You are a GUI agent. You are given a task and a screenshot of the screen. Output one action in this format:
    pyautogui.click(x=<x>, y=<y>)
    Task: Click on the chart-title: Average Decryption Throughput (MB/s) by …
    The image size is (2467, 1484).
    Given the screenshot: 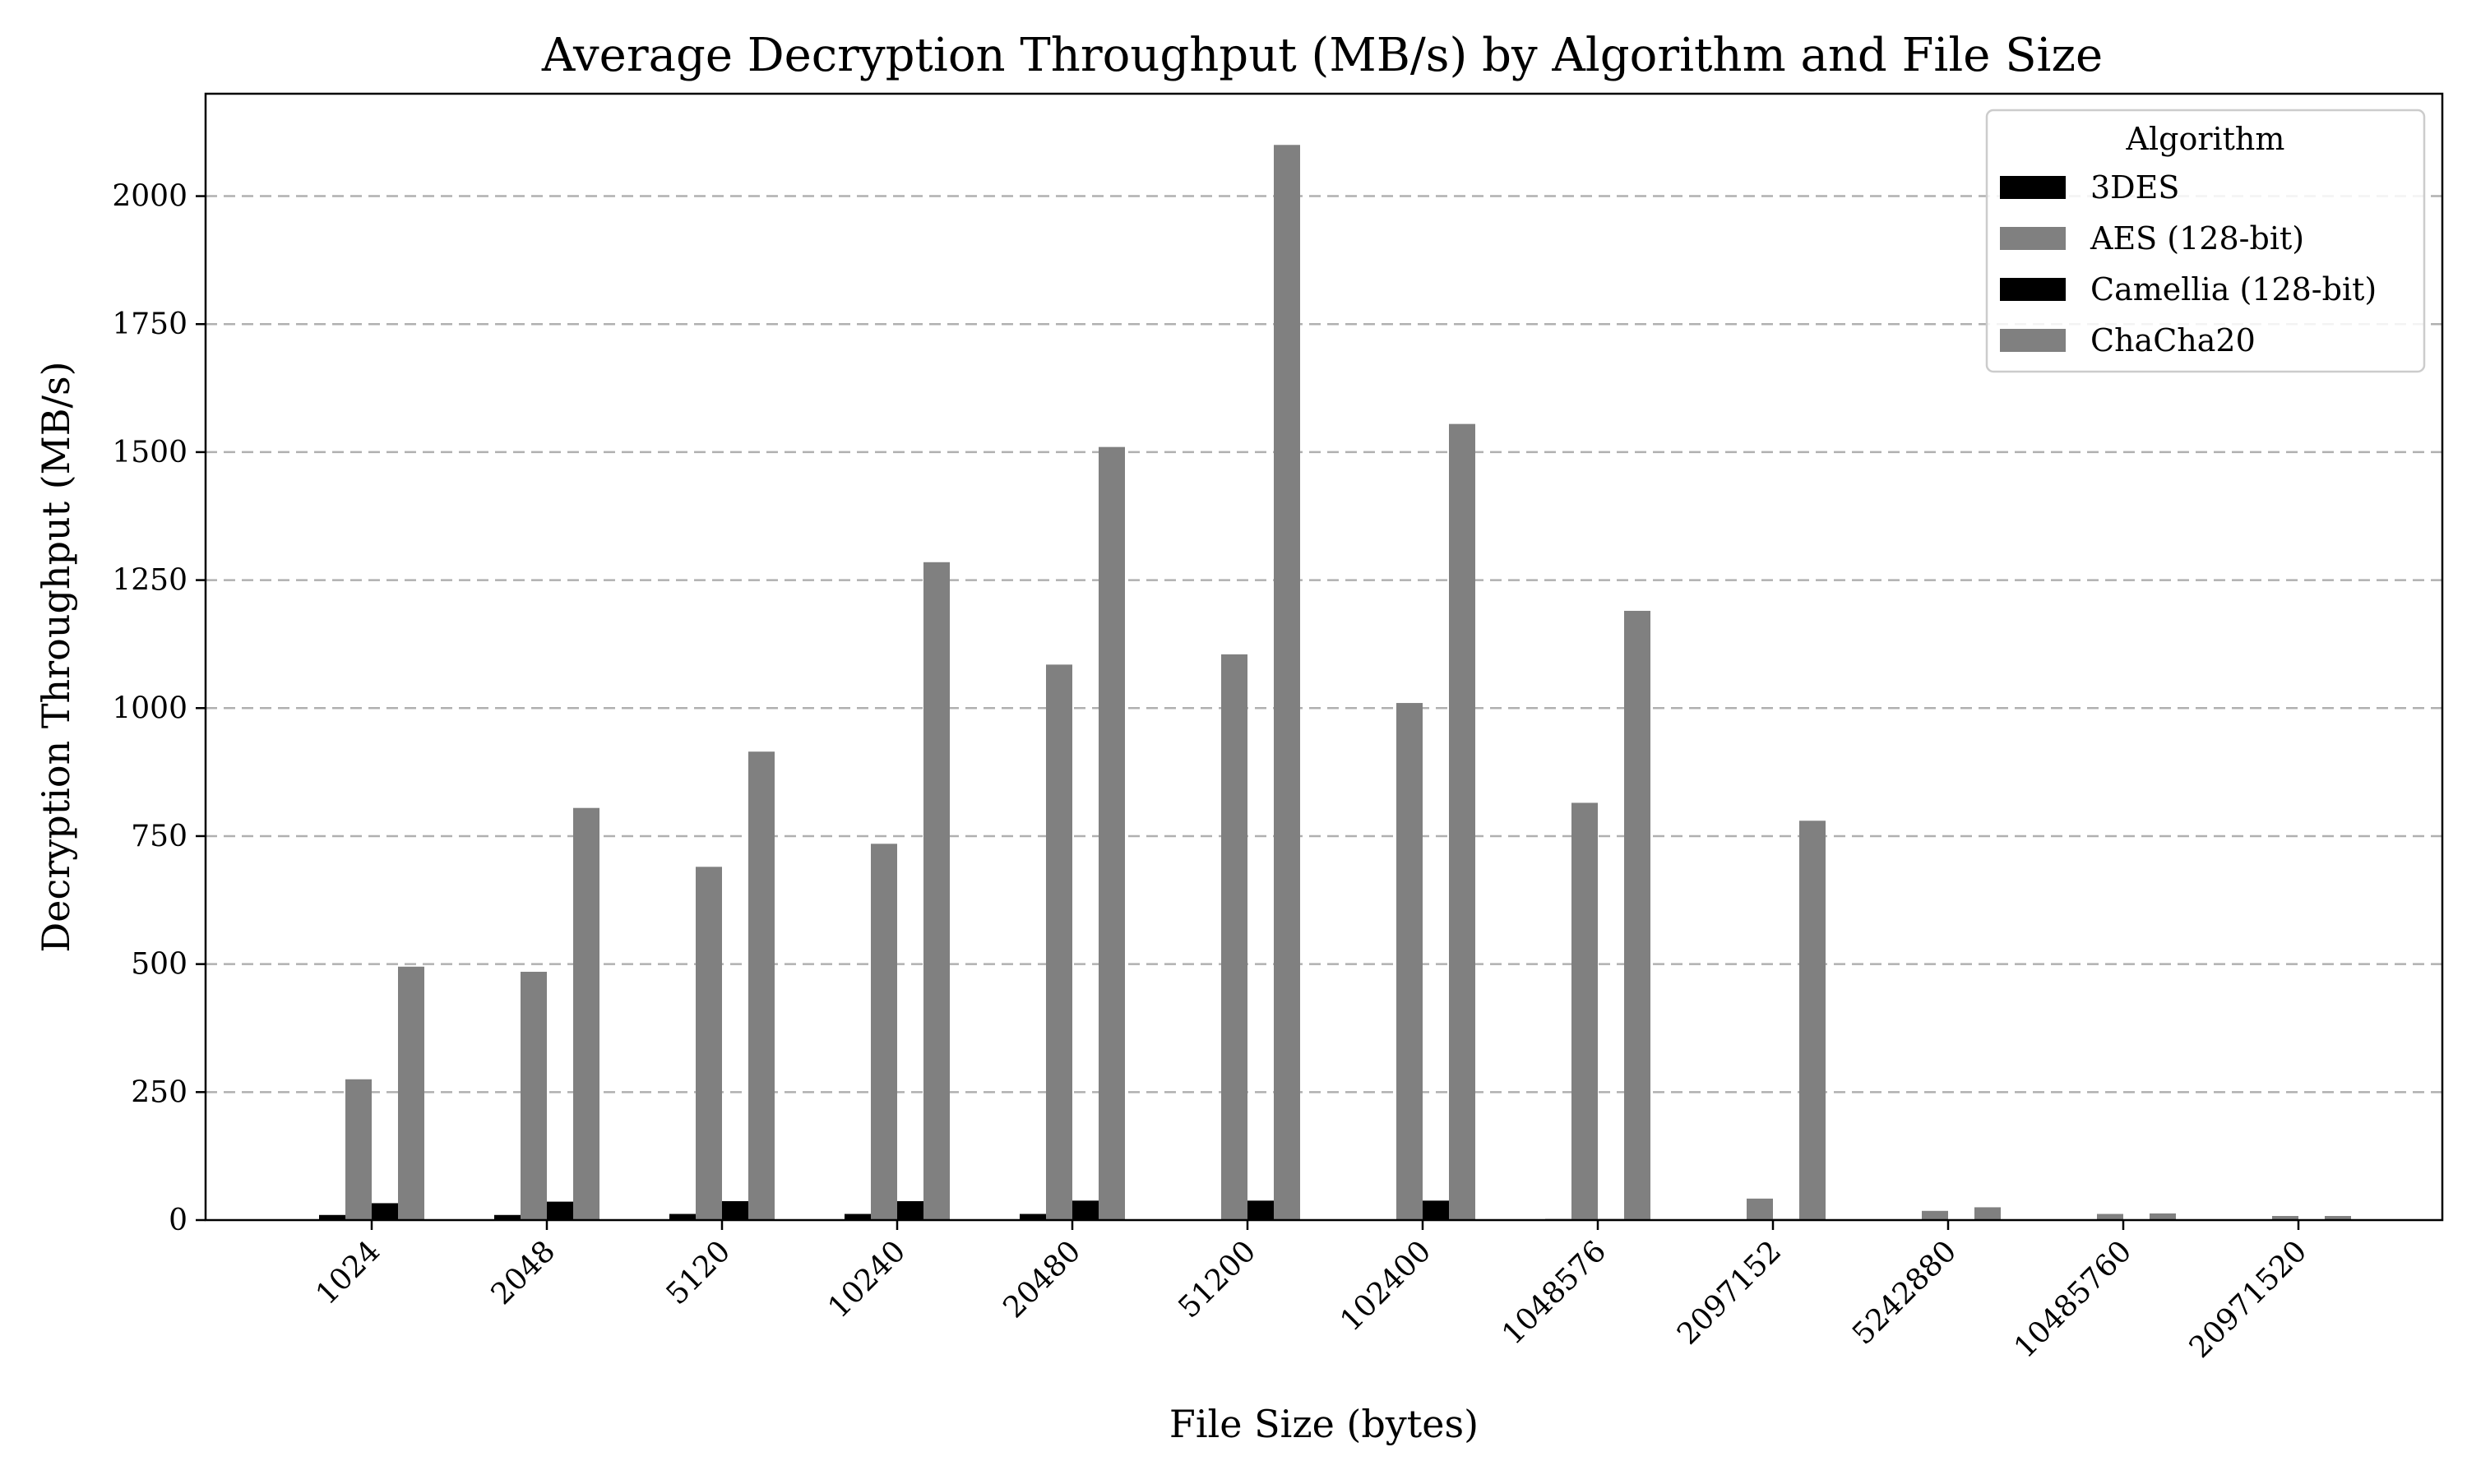 What is the action you would take?
    pyautogui.click(x=1322, y=55)
    